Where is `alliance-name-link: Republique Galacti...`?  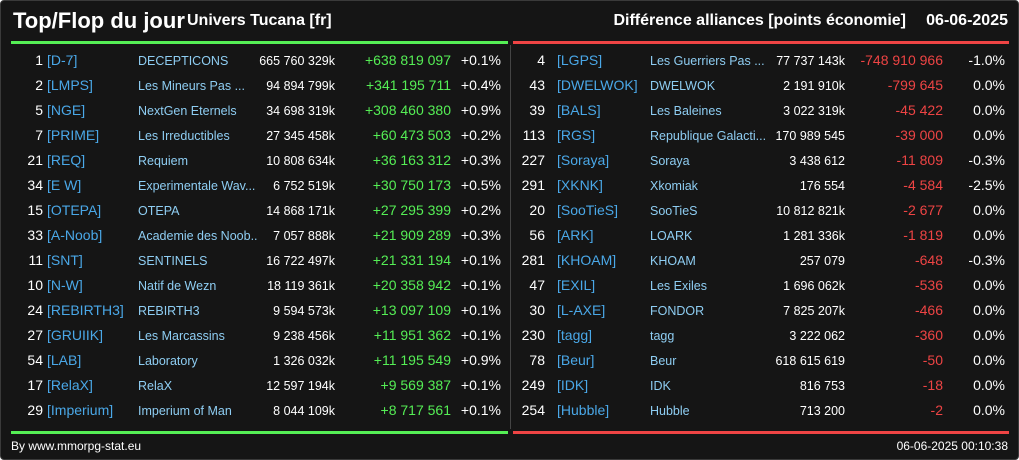
alliance-name-link: Republique Galacti... is located at coordinates (708, 136).